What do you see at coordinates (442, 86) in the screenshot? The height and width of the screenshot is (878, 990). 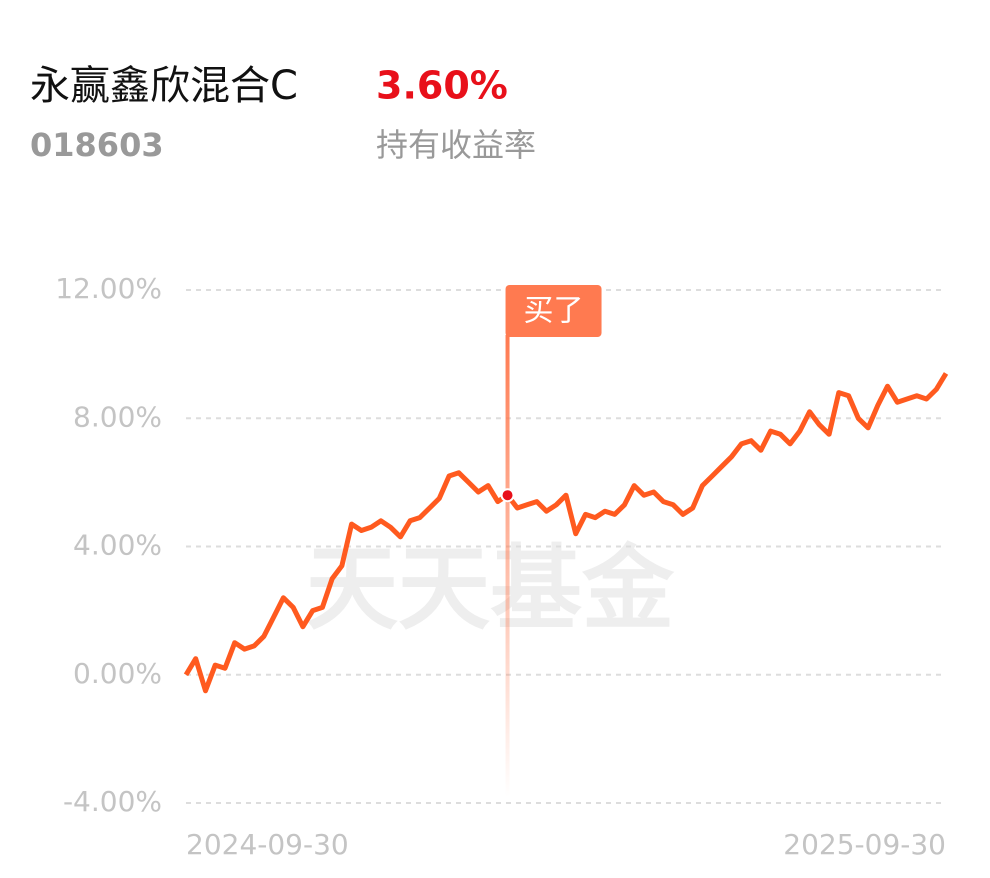 I see `holding-return: 3.60%` at bounding box center [442, 86].